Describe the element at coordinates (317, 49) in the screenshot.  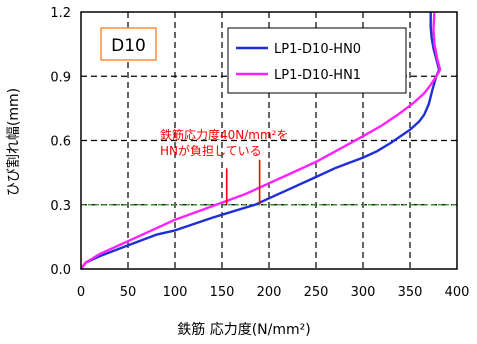
I see `legend-label-hn0: LP1-D10-HN0` at that location.